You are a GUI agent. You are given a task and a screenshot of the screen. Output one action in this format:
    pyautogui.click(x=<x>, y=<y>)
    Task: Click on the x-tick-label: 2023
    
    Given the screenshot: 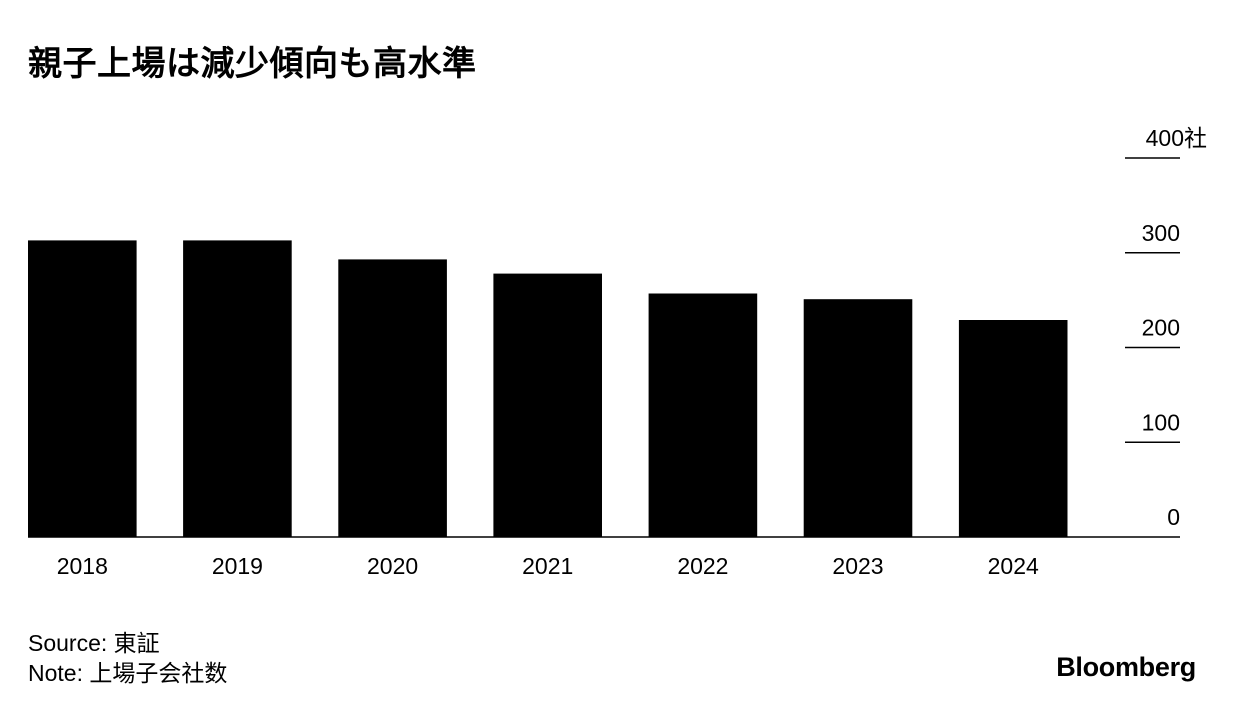 What is the action you would take?
    pyautogui.click(x=857, y=566)
    